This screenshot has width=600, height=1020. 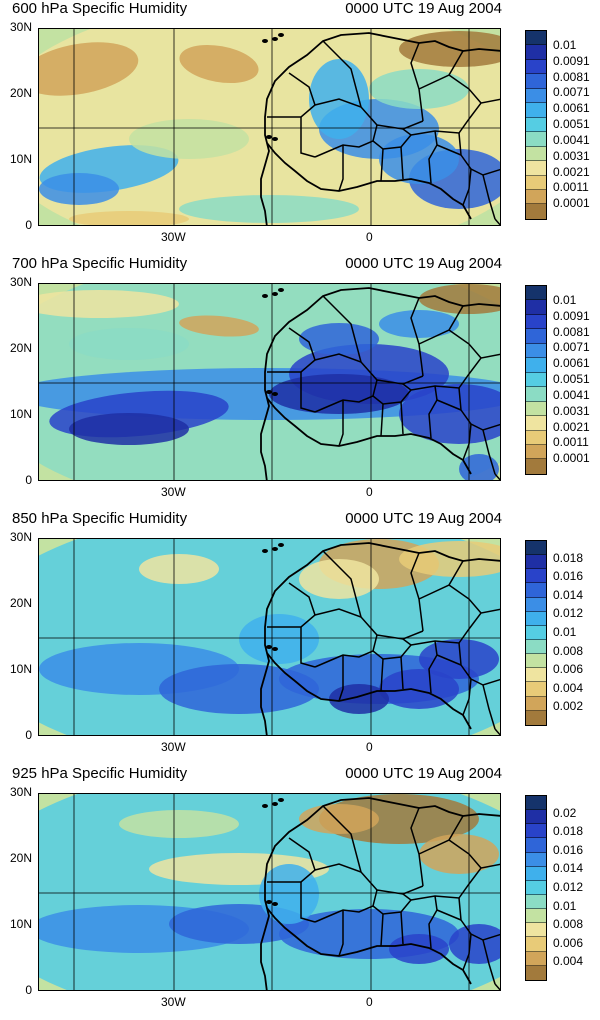 I want to click on colorbar-label: 0.012, so click(x=568, y=613).